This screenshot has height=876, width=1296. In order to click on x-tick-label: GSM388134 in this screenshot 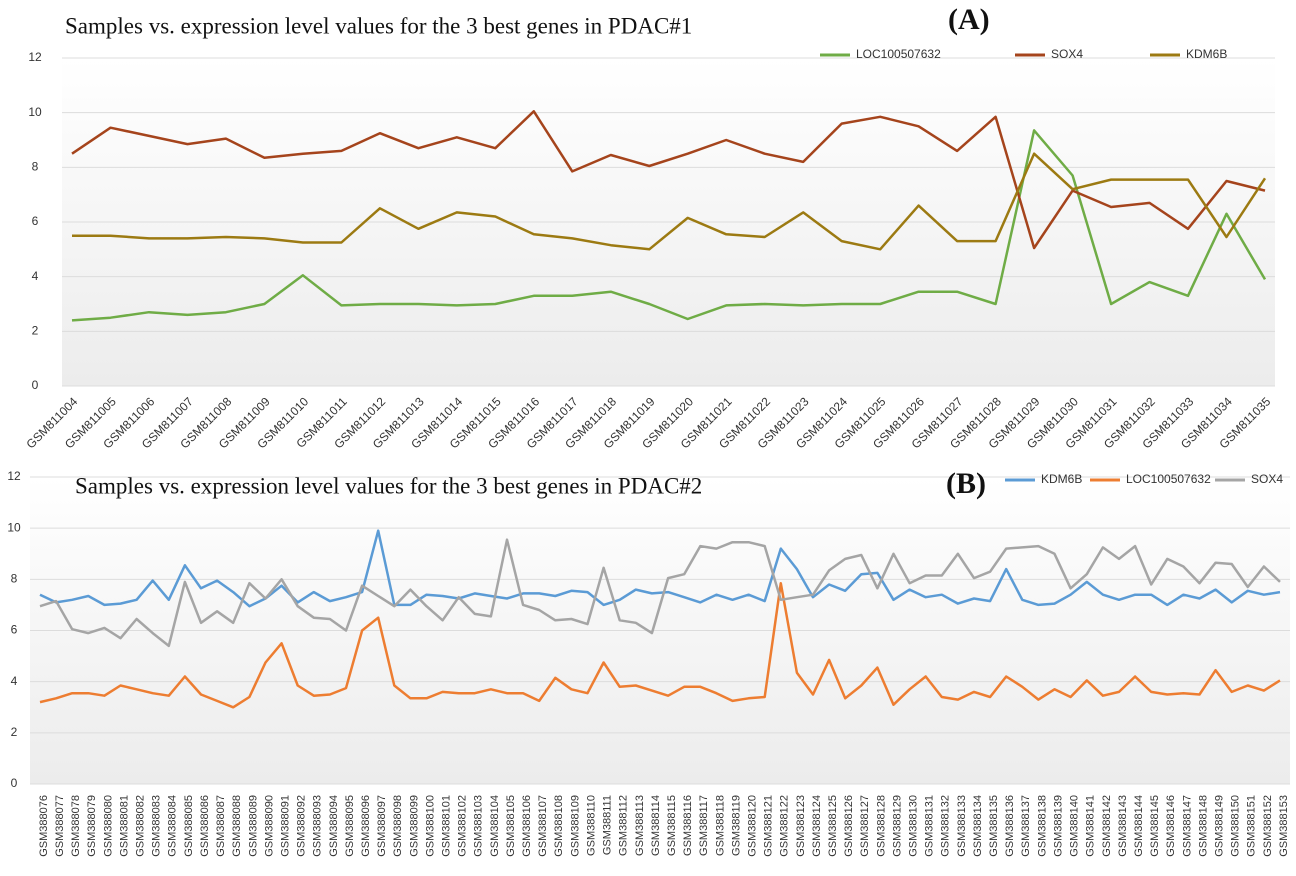, I will do `click(978, 826)`.